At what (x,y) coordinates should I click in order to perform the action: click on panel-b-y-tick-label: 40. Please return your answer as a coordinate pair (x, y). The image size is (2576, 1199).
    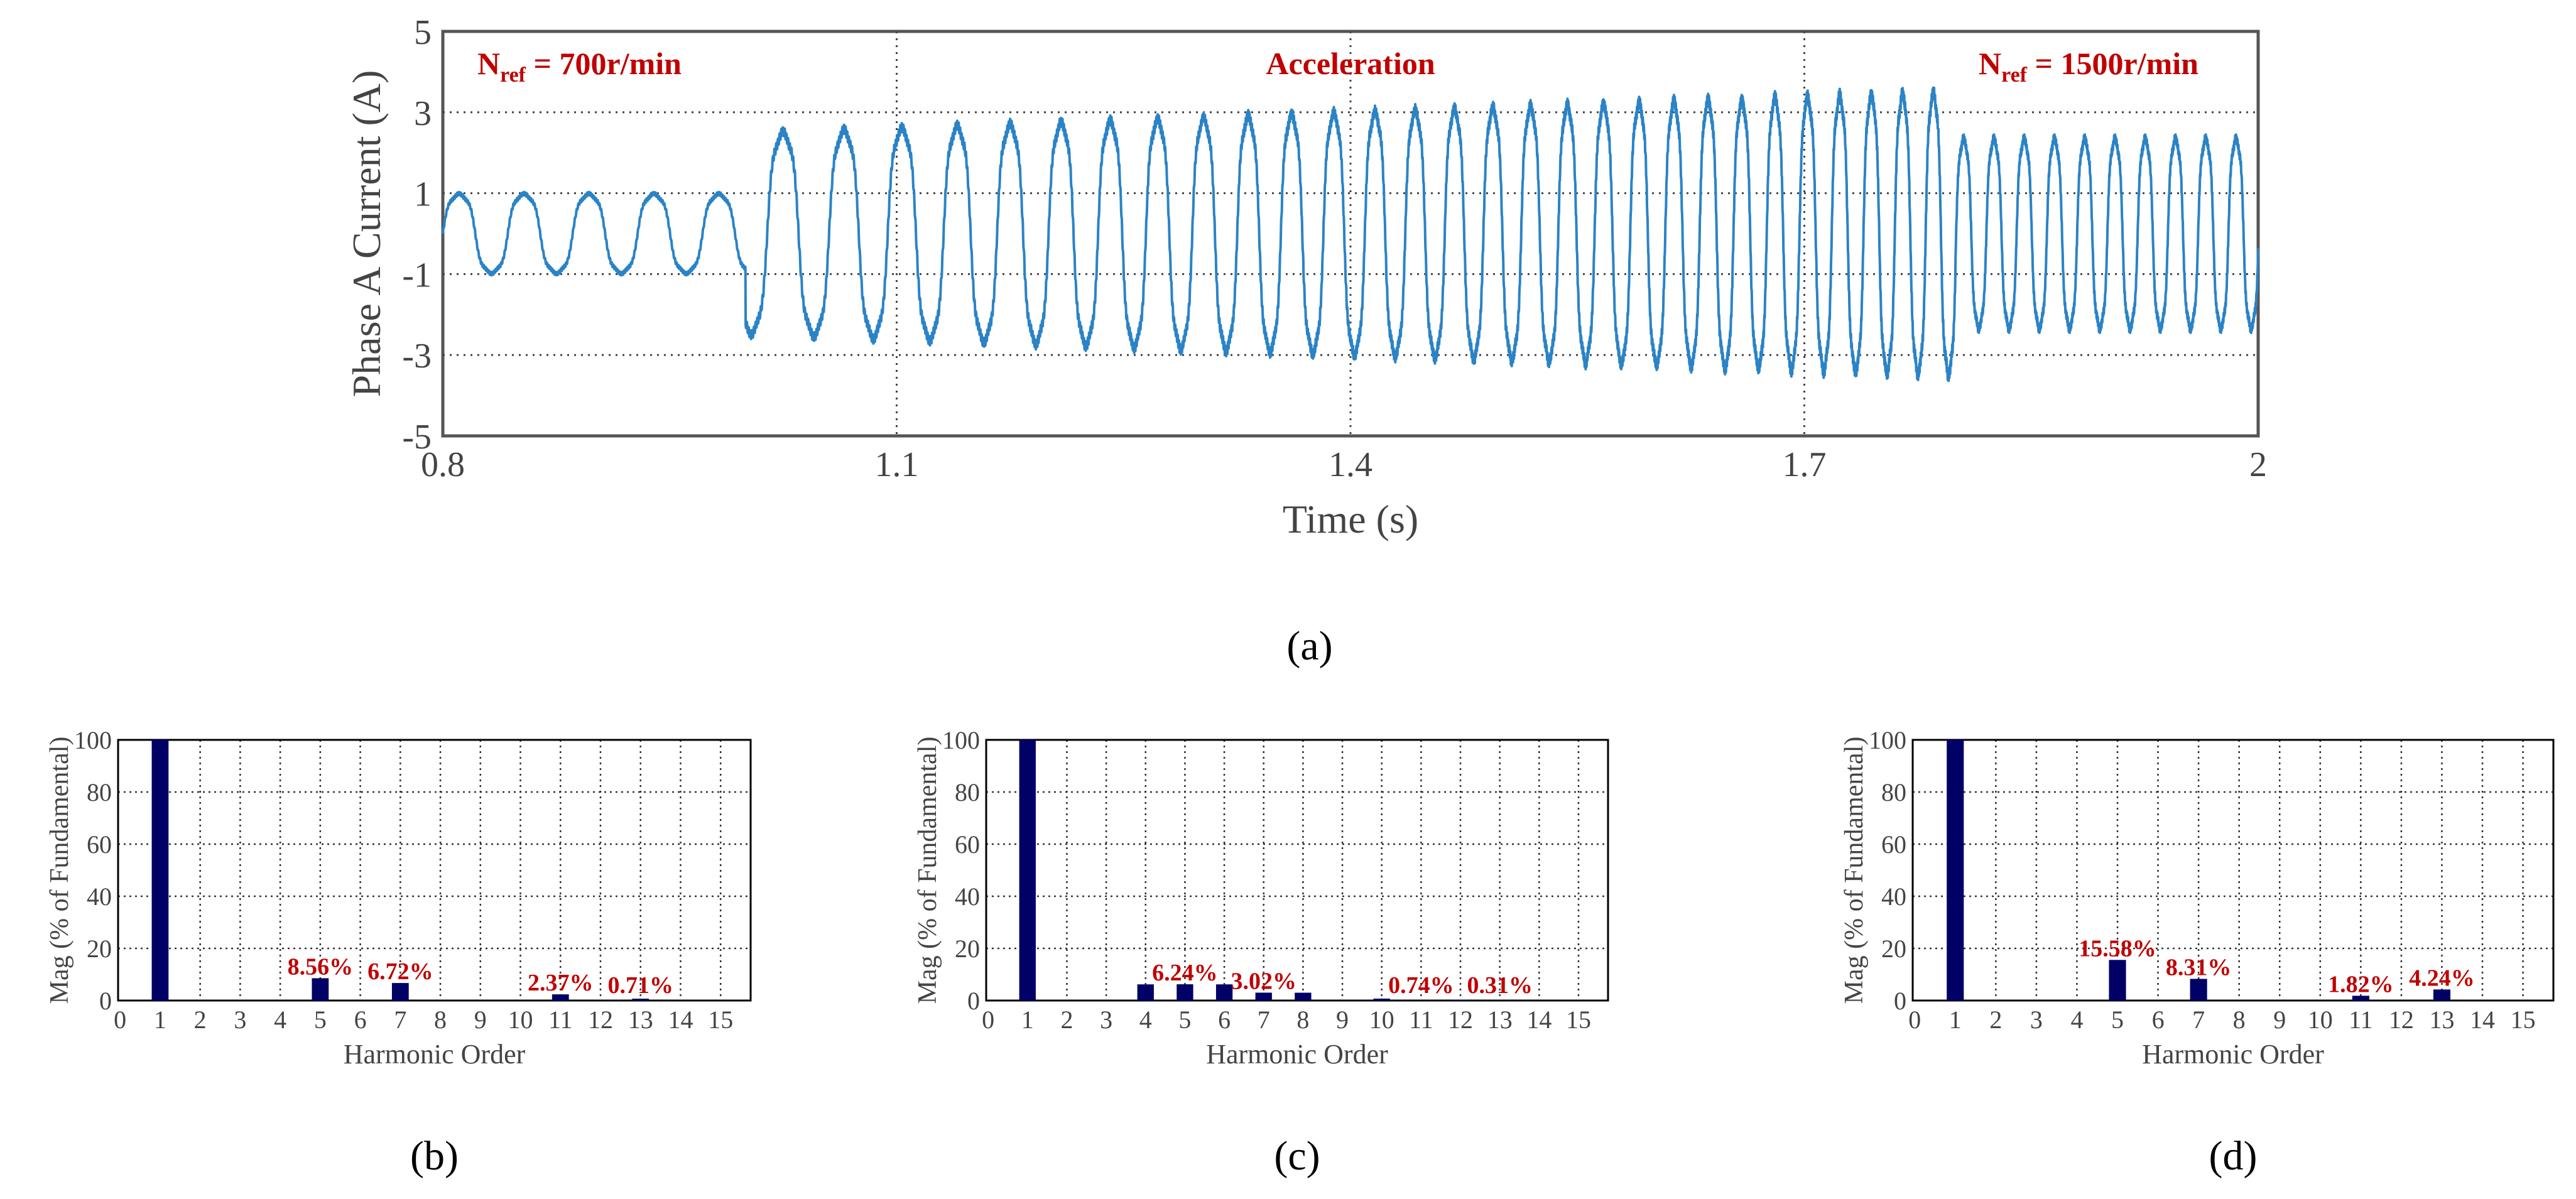
    Looking at the image, I should click on (99, 897).